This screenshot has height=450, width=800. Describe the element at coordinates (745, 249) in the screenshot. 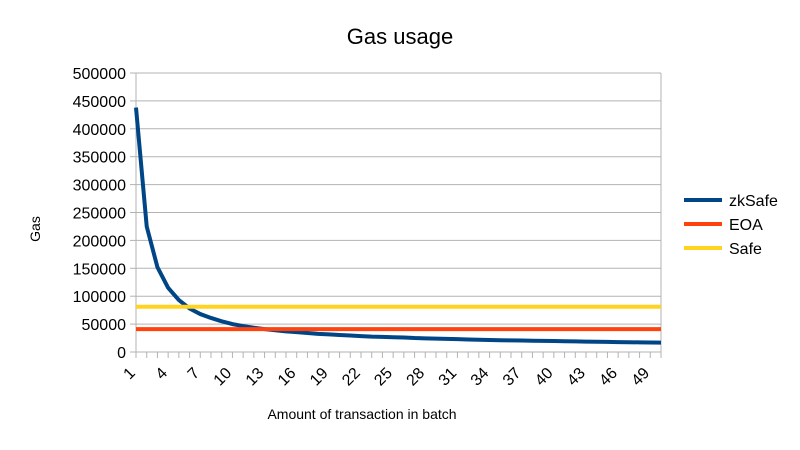

I see `legend-label-safe: Safe` at that location.